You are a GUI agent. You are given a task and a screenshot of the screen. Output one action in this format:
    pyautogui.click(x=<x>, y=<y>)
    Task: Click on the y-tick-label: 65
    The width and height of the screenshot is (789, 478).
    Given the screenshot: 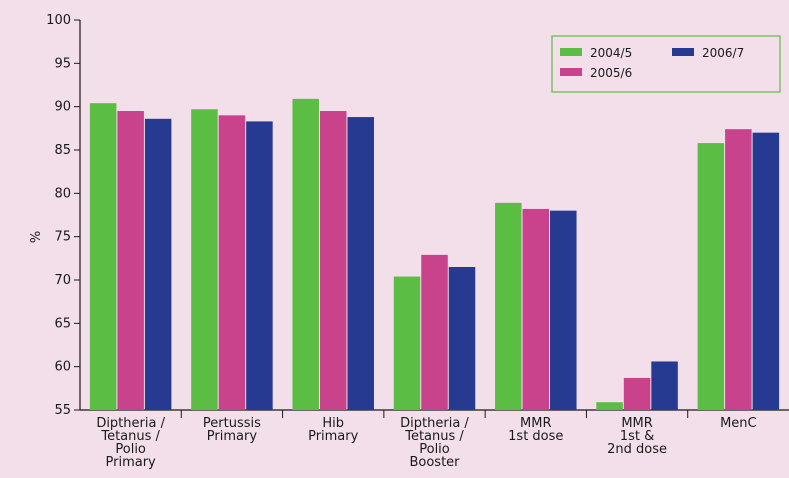 What is the action you would take?
    pyautogui.click(x=62, y=323)
    